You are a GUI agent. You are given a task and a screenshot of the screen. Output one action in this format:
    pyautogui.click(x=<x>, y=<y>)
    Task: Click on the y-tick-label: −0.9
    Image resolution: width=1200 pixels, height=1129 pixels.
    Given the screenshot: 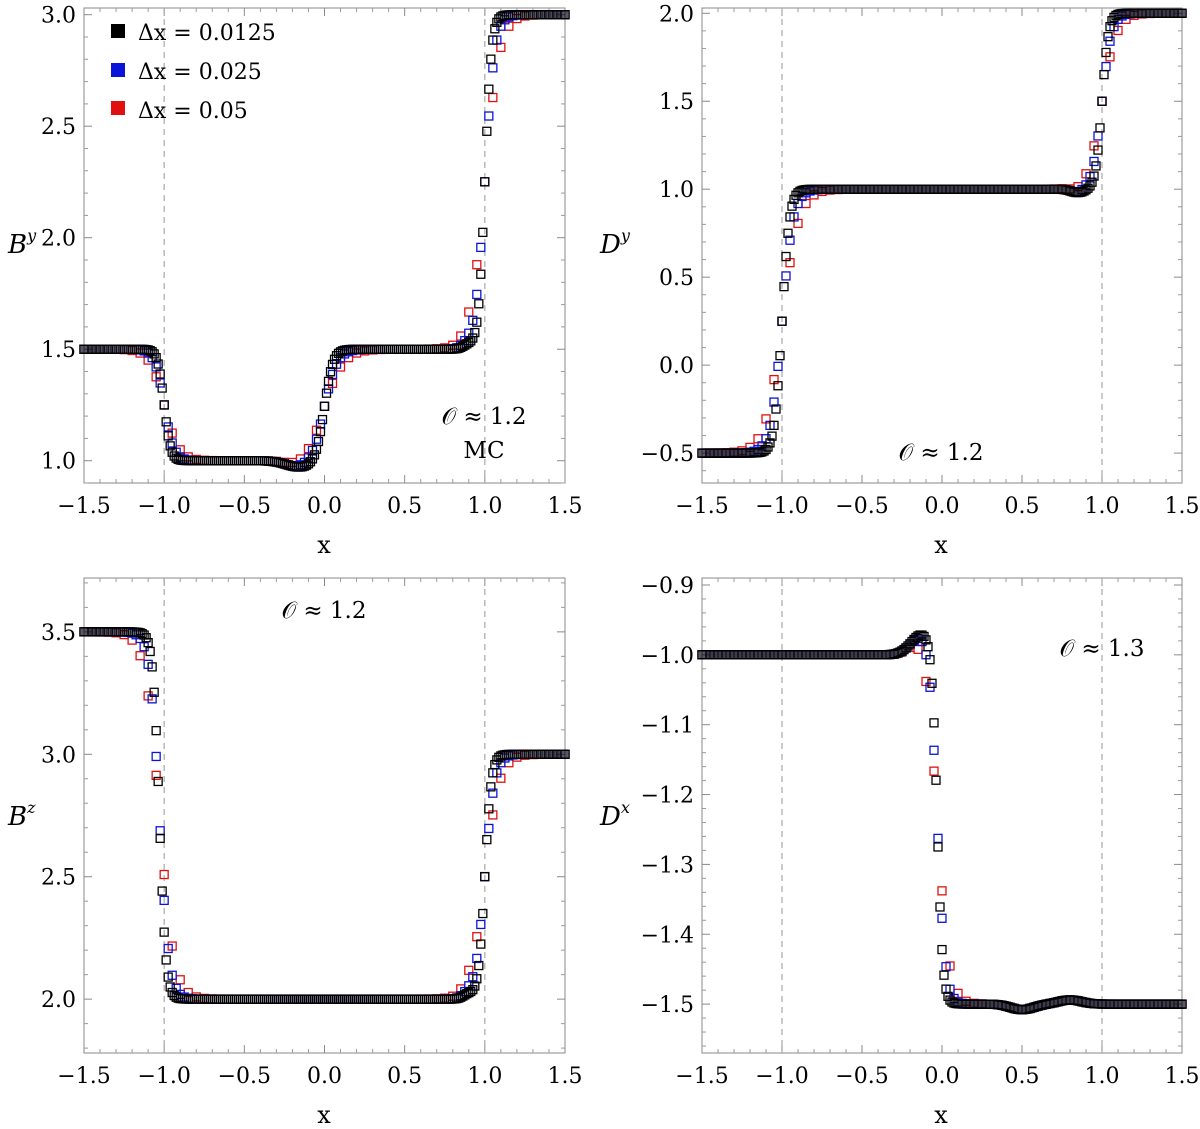 What is the action you would take?
    pyautogui.click(x=667, y=586)
    